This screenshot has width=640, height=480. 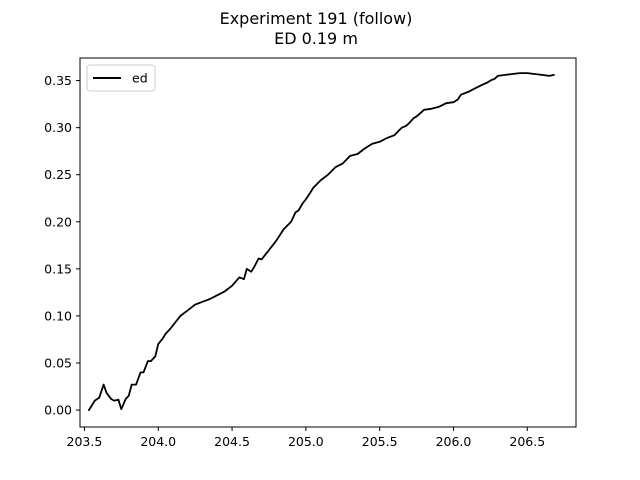 What do you see at coordinates (58, 80) in the screenshot?
I see `y-tick-label: 0.35` at bounding box center [58, 80].